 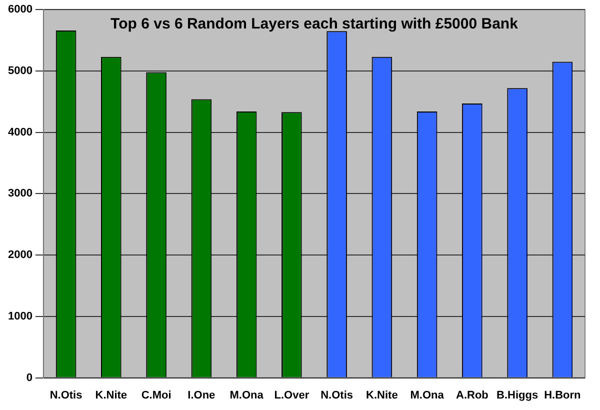 What do you see at coordinates (563, 395) in the screenshot?
I see `x-tick-label: H.Born` at bounding box center [563, 395].